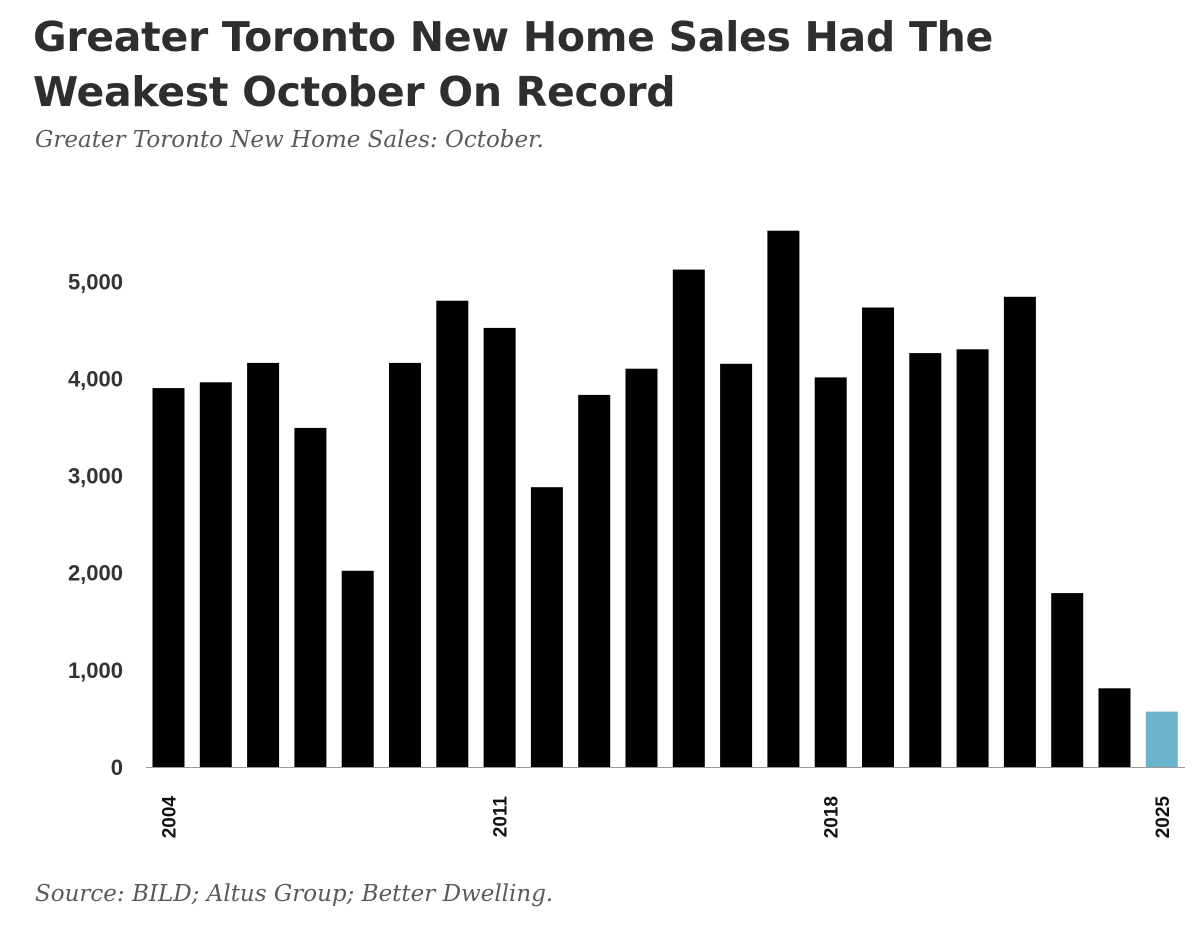  What do you see at coordinates (452, 533) in the screenshot?
I see `bar-2010` at bounding box center [452, 533].